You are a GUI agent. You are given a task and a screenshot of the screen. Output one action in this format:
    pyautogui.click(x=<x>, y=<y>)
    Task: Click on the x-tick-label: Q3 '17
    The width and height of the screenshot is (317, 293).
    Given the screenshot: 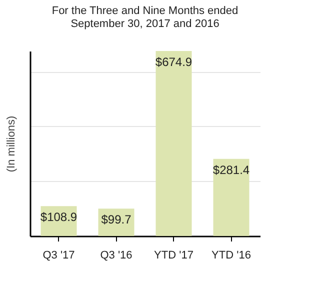 What is the action you would take?
    pyautogui.click(x=58, y=256)
    